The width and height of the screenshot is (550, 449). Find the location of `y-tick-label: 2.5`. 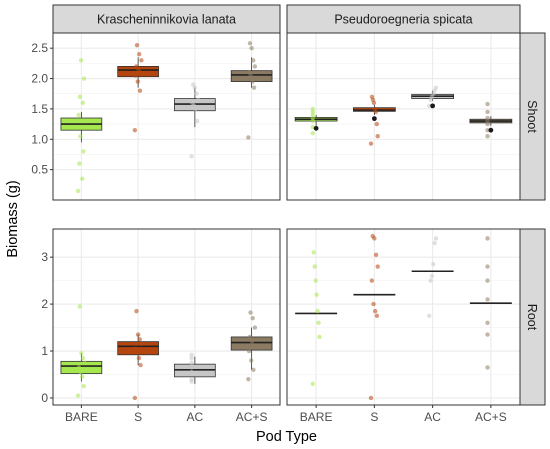

y-tick-label: 2.5 is located at coordinates (39, 48).